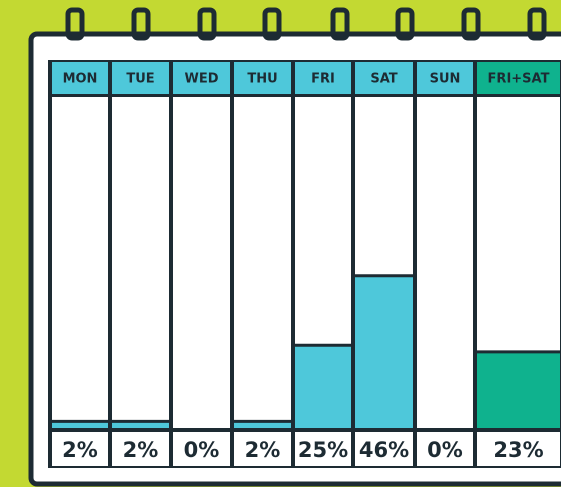  Describe the element at coordinates (306, 24) in the screenshot. I see `rings` at that location.